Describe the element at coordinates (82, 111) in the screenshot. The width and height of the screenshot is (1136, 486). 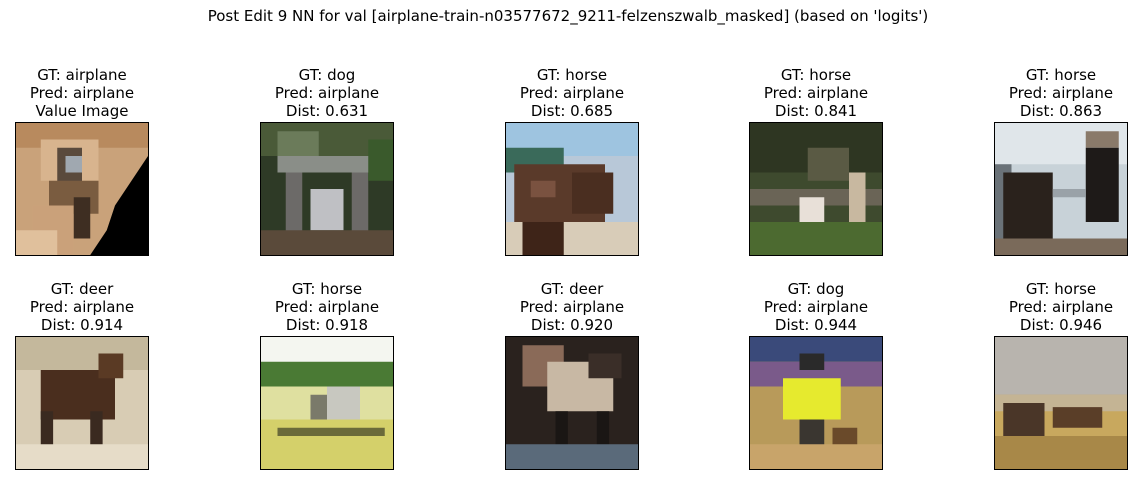
I see `panel-extra-label: Value Image` at that location.